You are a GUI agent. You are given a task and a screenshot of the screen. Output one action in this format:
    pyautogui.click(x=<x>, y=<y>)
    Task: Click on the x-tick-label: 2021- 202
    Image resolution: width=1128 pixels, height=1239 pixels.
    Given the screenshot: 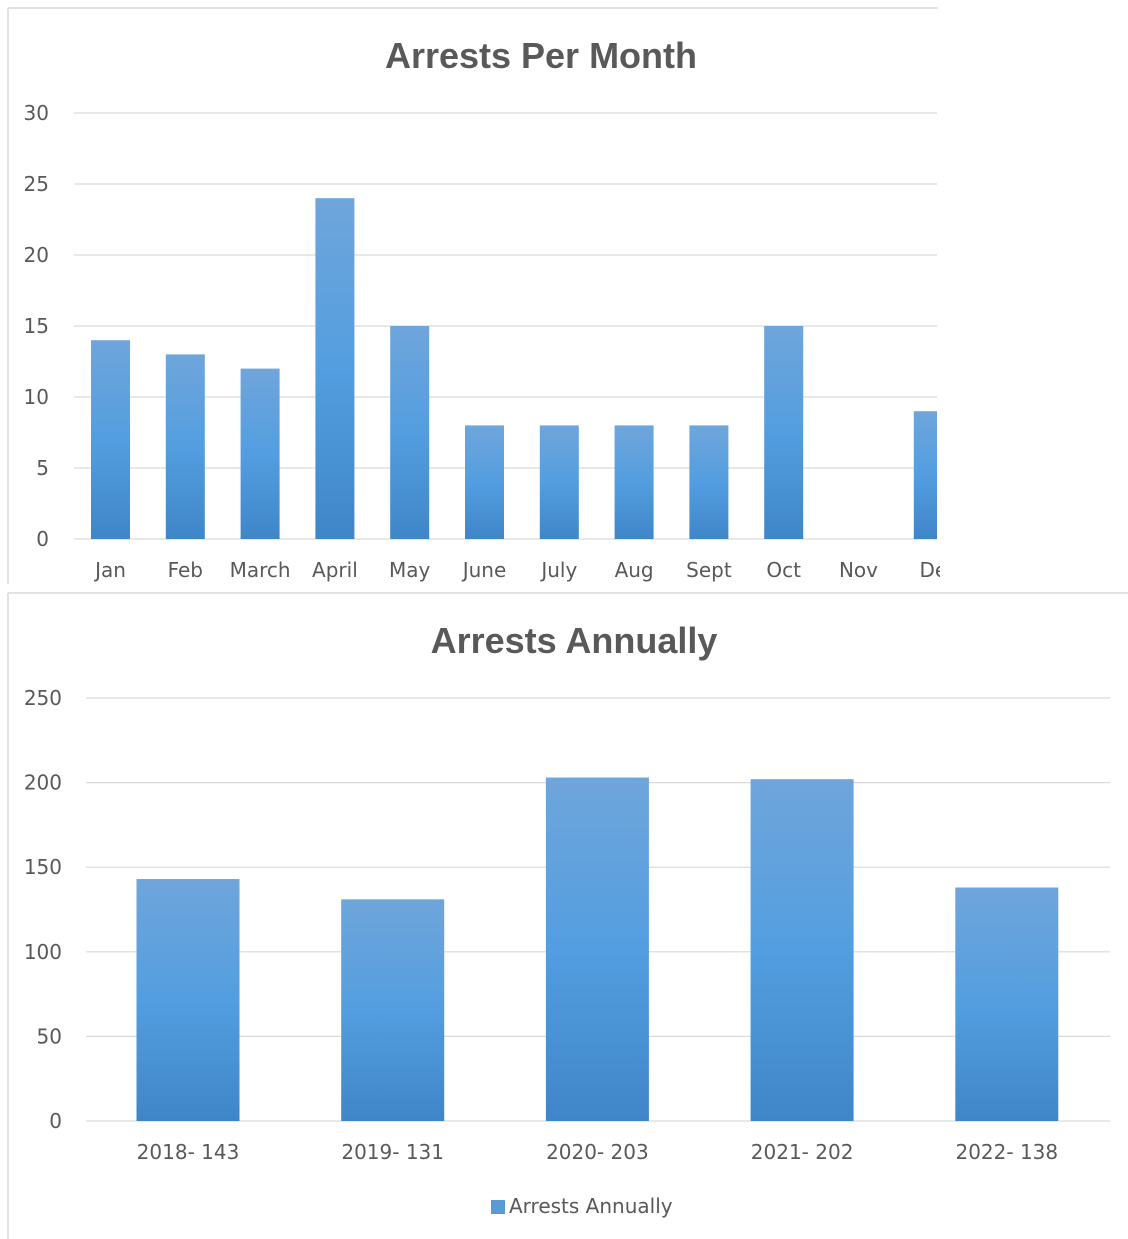 What is the action you would take?
    pyautogui.click(x=802, y=1152)
    